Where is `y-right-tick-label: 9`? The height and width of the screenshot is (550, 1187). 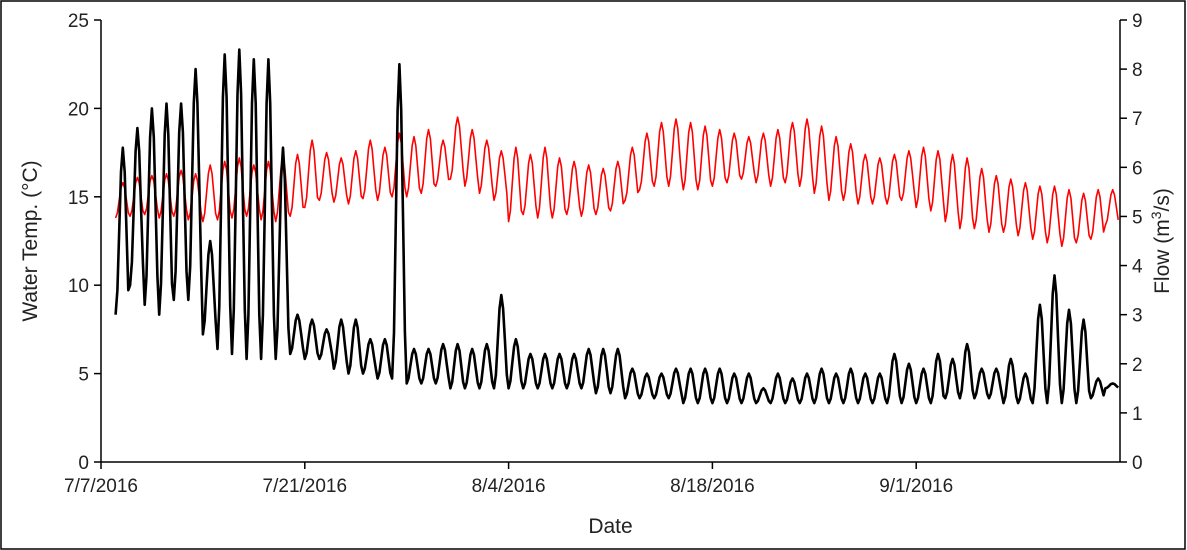 y-right-tick-label: 9 is located at coordinates (1137, 21).